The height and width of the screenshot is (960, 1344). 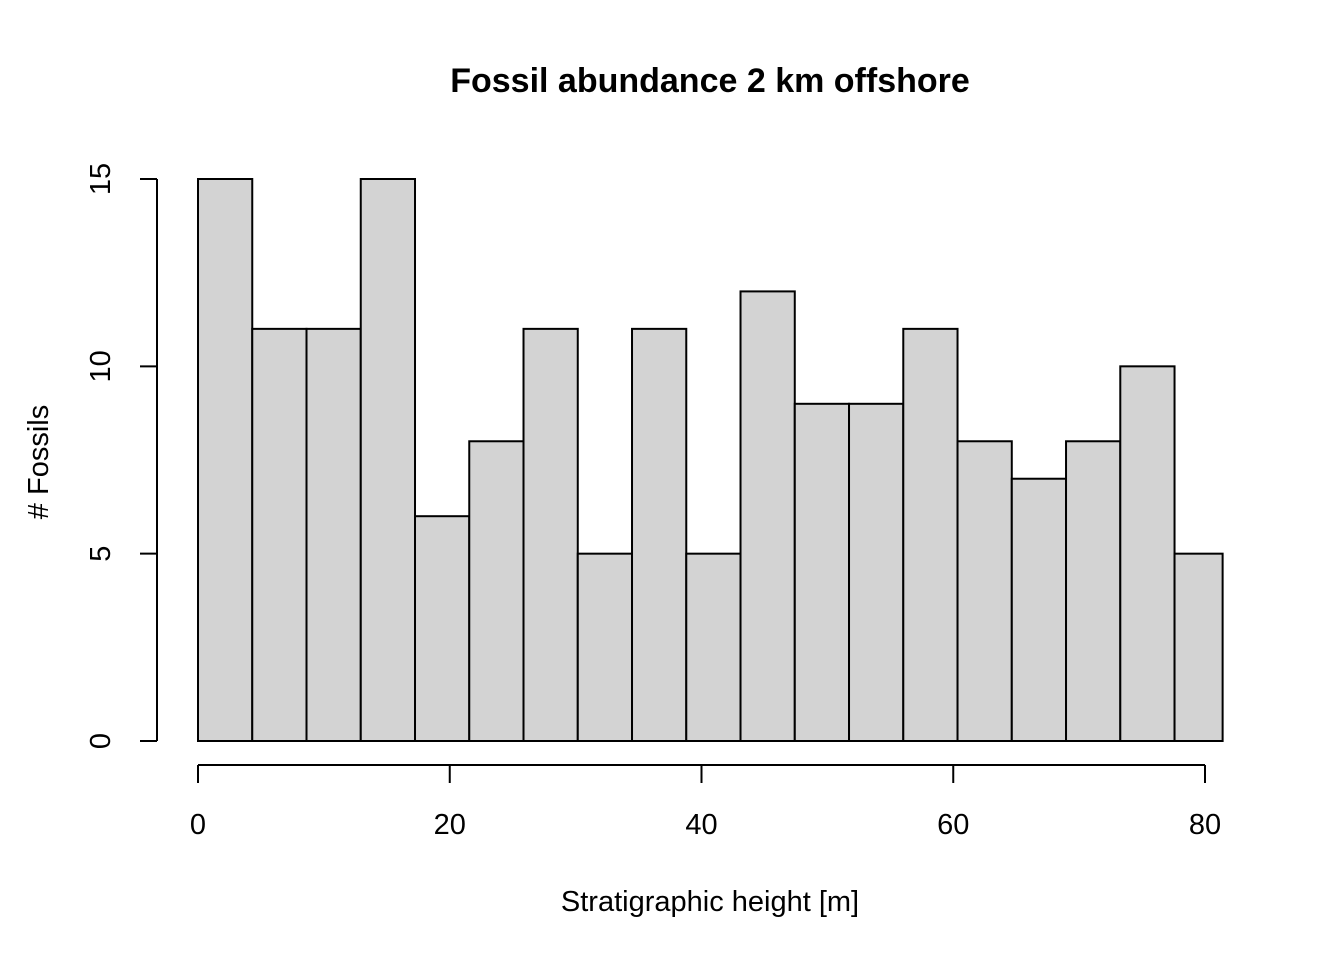 What do you see at coordinates (101, 741) in the screenshot?
I see `y-tick-label: 0` at bounding box center [101, 741].